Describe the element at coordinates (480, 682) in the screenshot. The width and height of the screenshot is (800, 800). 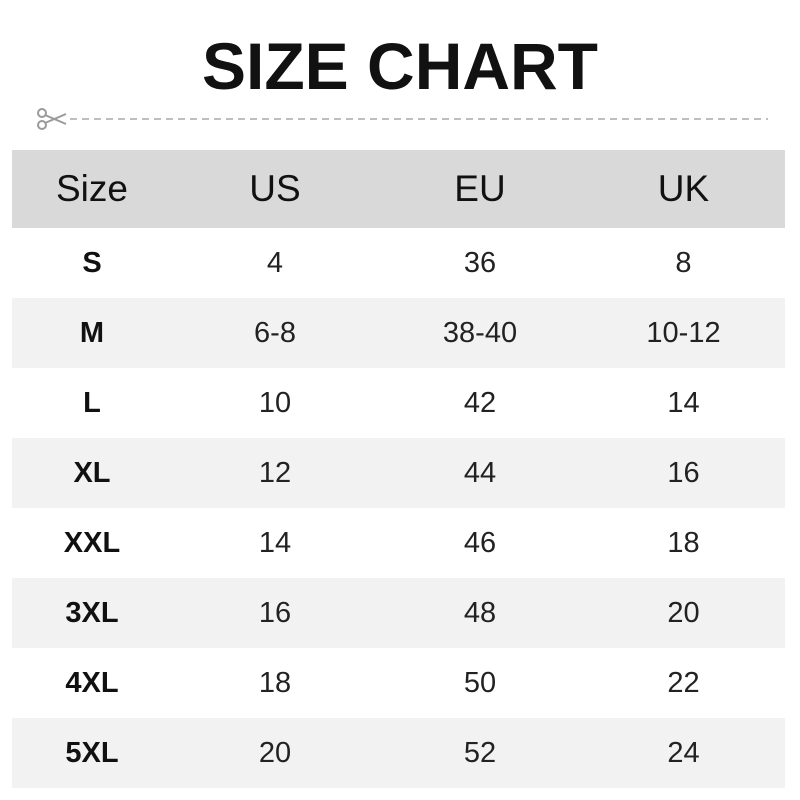
I see `cell-eu: 50` at that location.